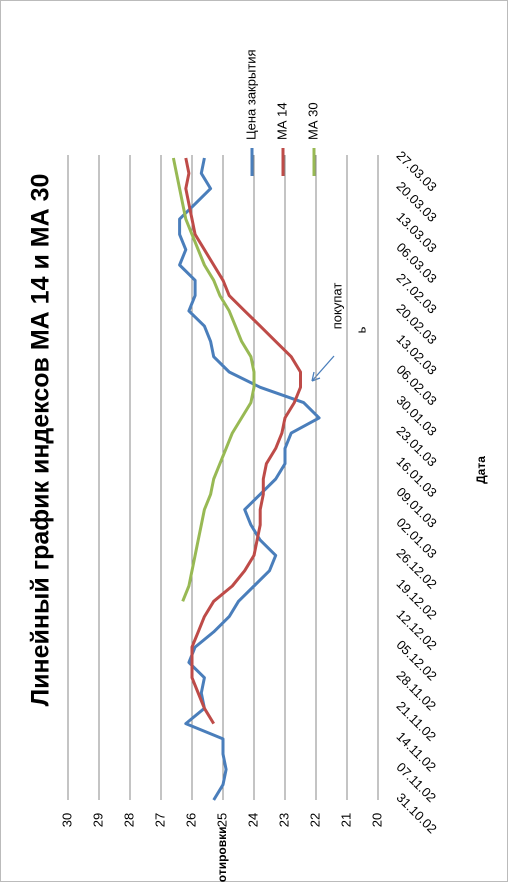 This screenshot has width=508, height=882. What do you see at coordinates (312, 121) in the screenshot?
I see `legend-label: МА 30` at bounding box center [312, 121].